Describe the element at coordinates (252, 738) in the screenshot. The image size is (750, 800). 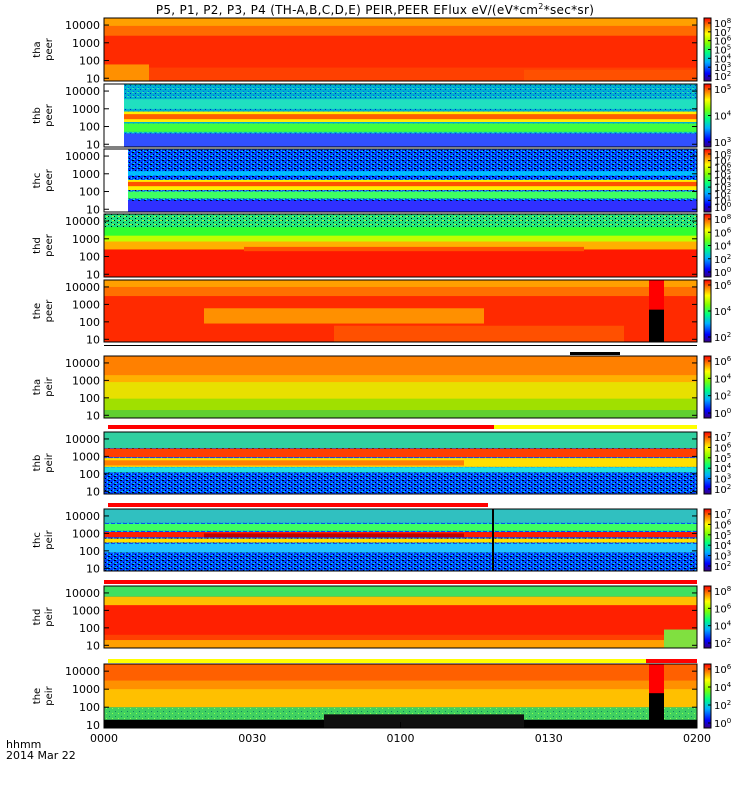
I see `x-tick-label: 0030` at that location.